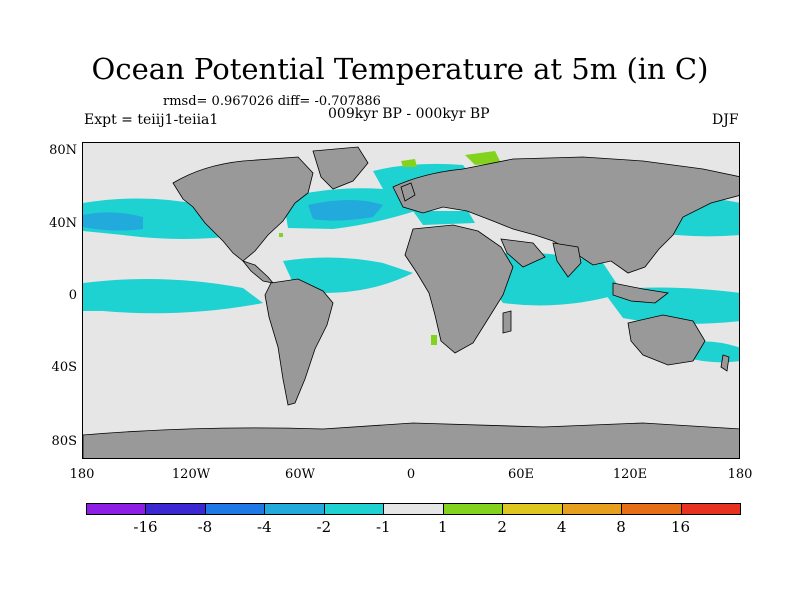 This screenshot has width=800, height=600. Describe the element at coordinates (483, 158) in the screenshot. I see `anomaly-barents-green` at that location.